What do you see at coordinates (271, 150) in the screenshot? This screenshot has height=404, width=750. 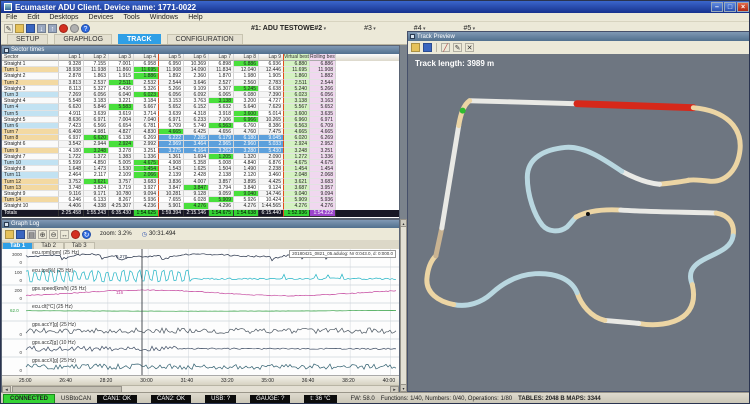 I see `lap-time-cell: 5.430` at bounding box center [271, 150].